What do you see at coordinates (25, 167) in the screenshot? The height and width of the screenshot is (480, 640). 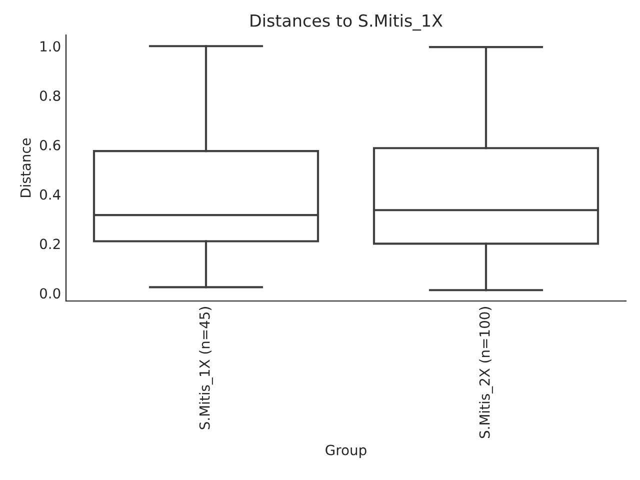 I see `y-axis-title: Distance` at bounding box center [25, 167].